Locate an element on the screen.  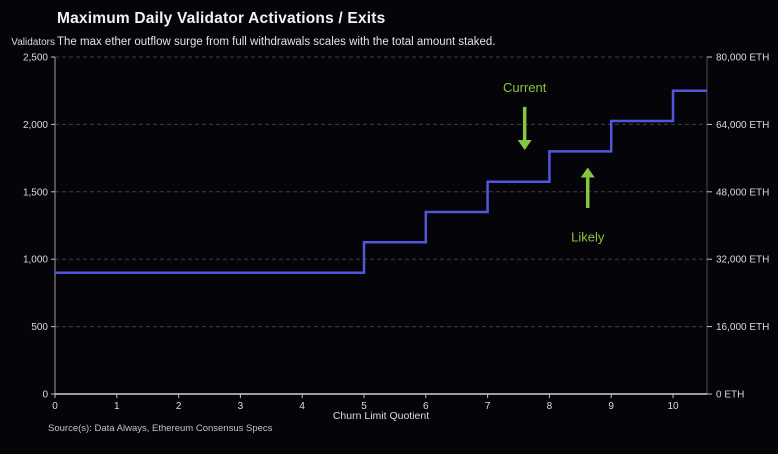
x-axis-tick-label: 5 is located at coordinates (364, 406).